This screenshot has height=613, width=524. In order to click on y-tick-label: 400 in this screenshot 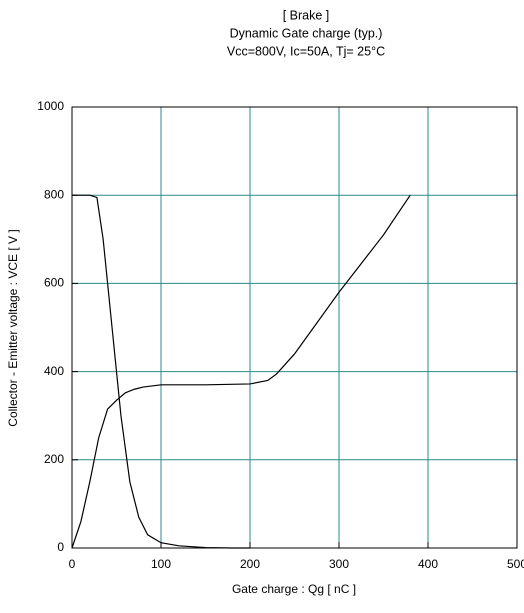, I will do `click(54, 371)`.